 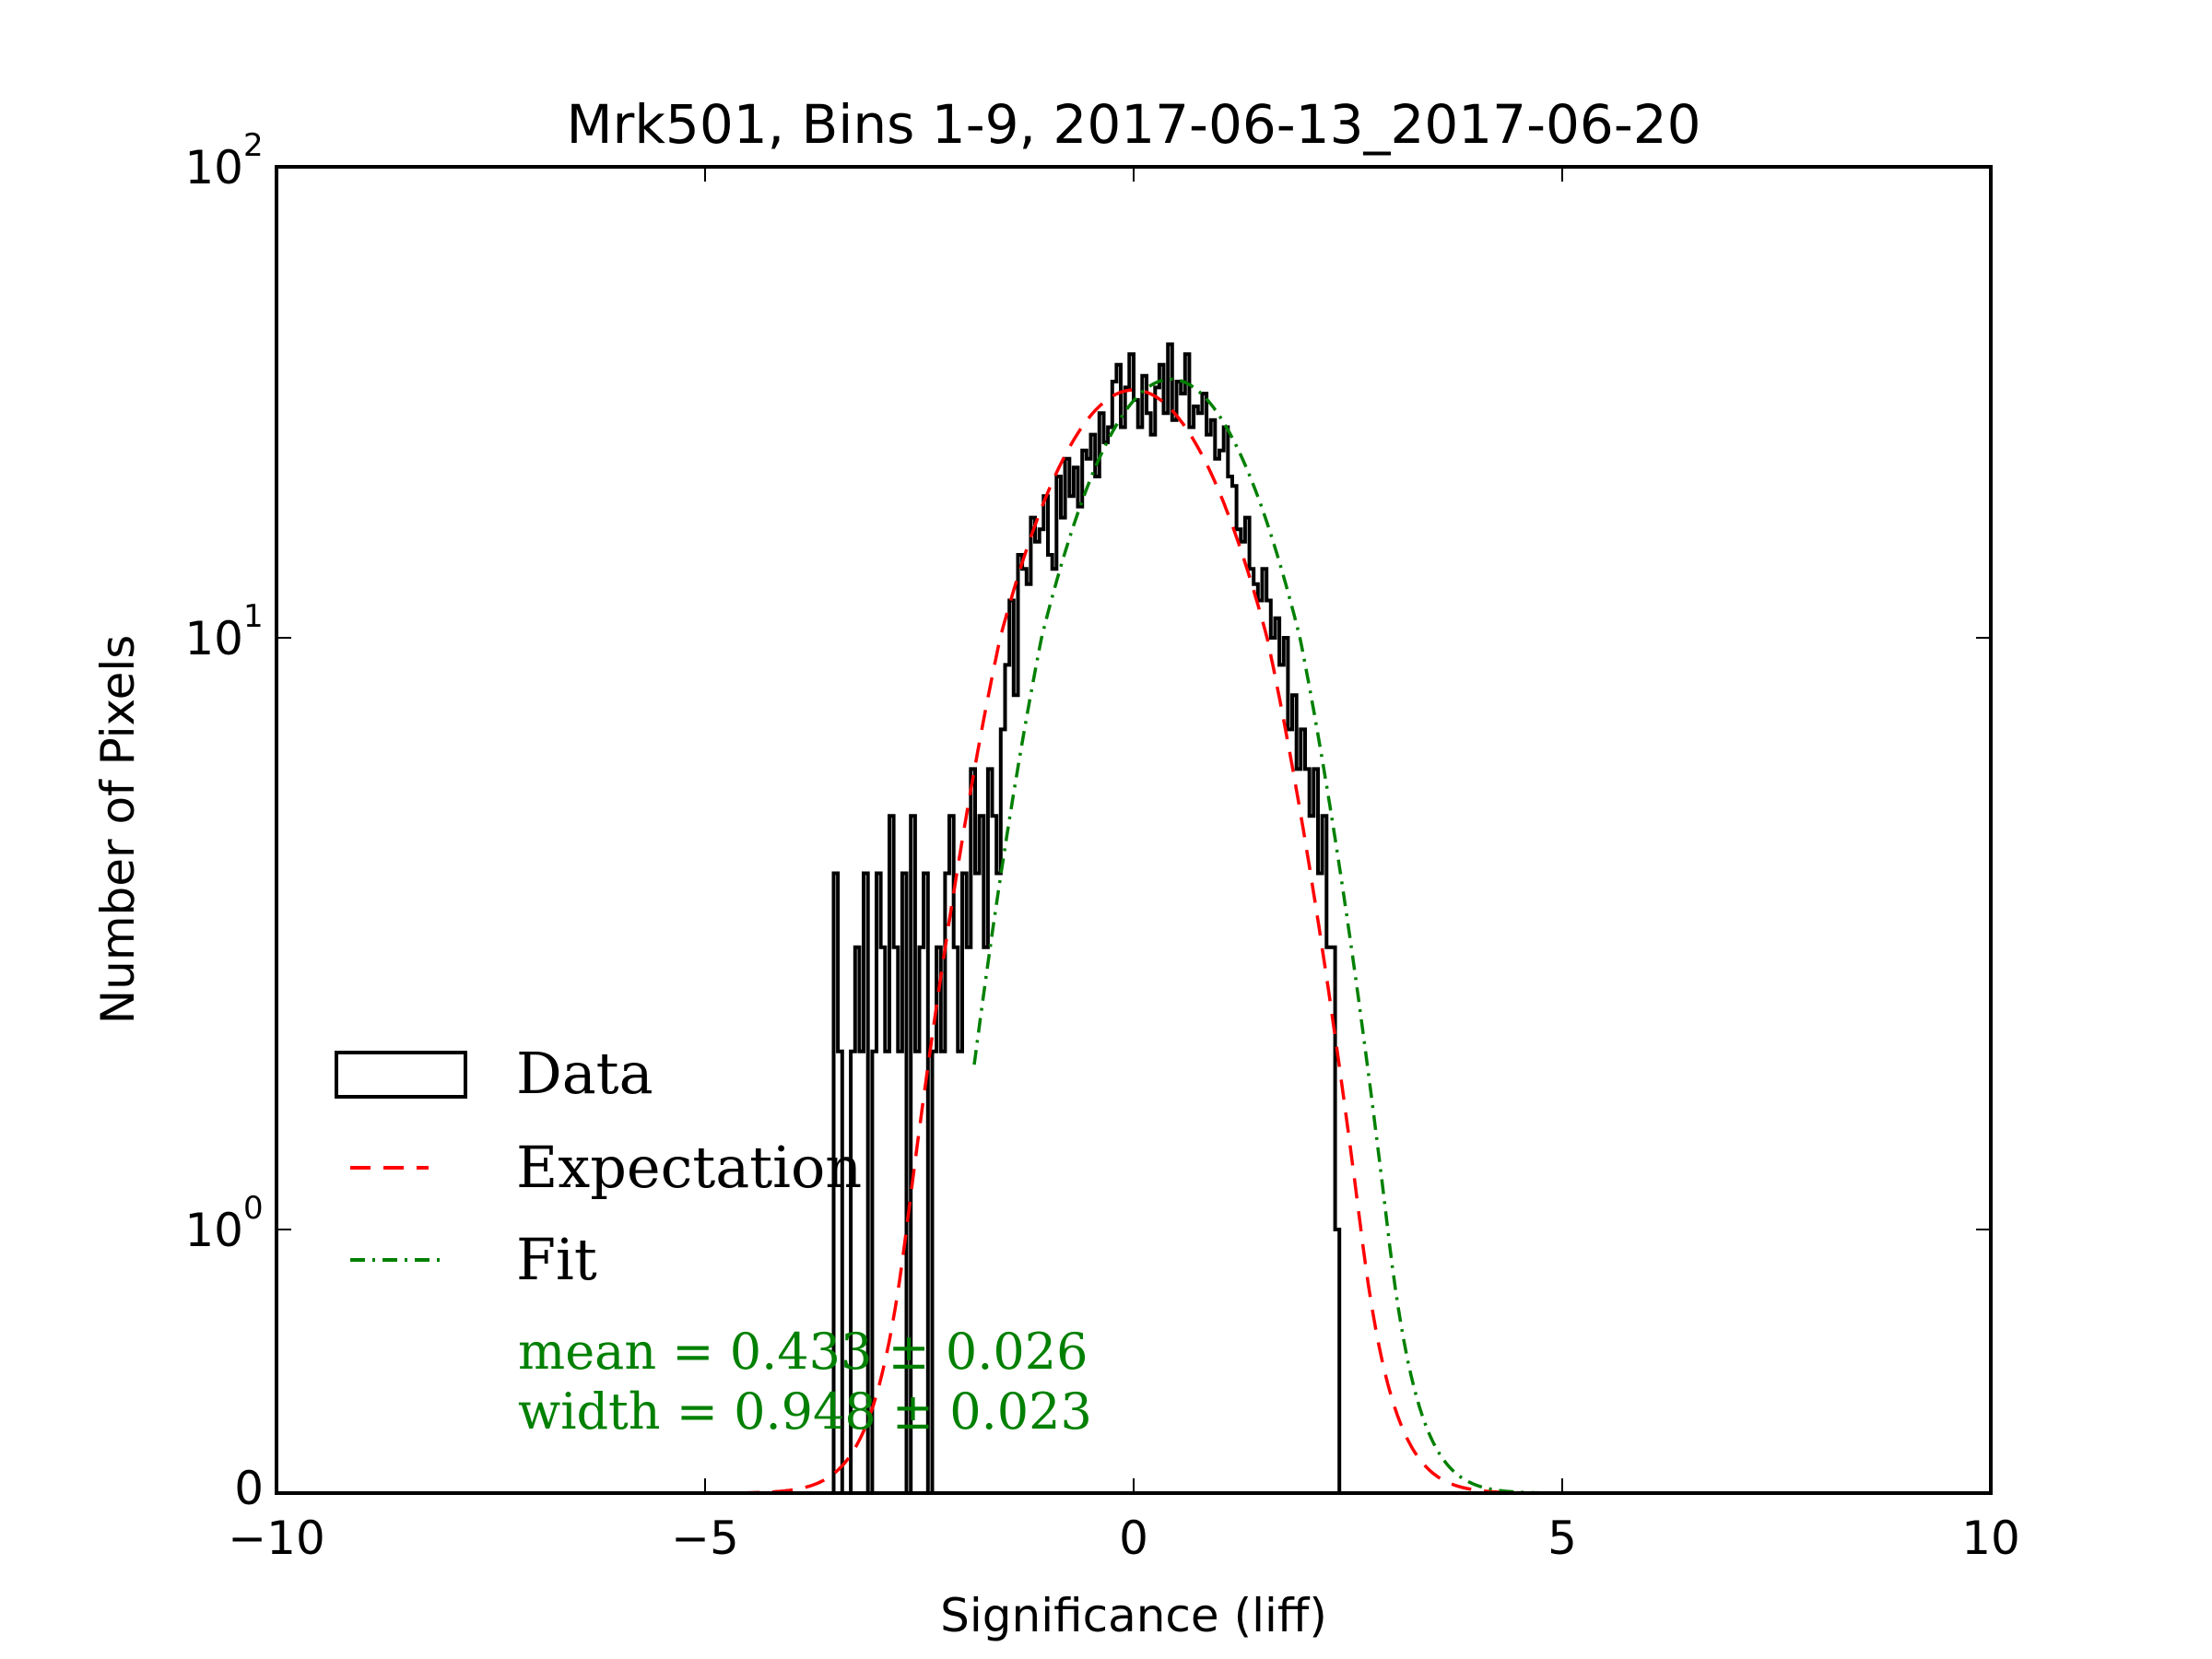 I want to click on x-tick-label: 0, so click(x=1133, y=1538).